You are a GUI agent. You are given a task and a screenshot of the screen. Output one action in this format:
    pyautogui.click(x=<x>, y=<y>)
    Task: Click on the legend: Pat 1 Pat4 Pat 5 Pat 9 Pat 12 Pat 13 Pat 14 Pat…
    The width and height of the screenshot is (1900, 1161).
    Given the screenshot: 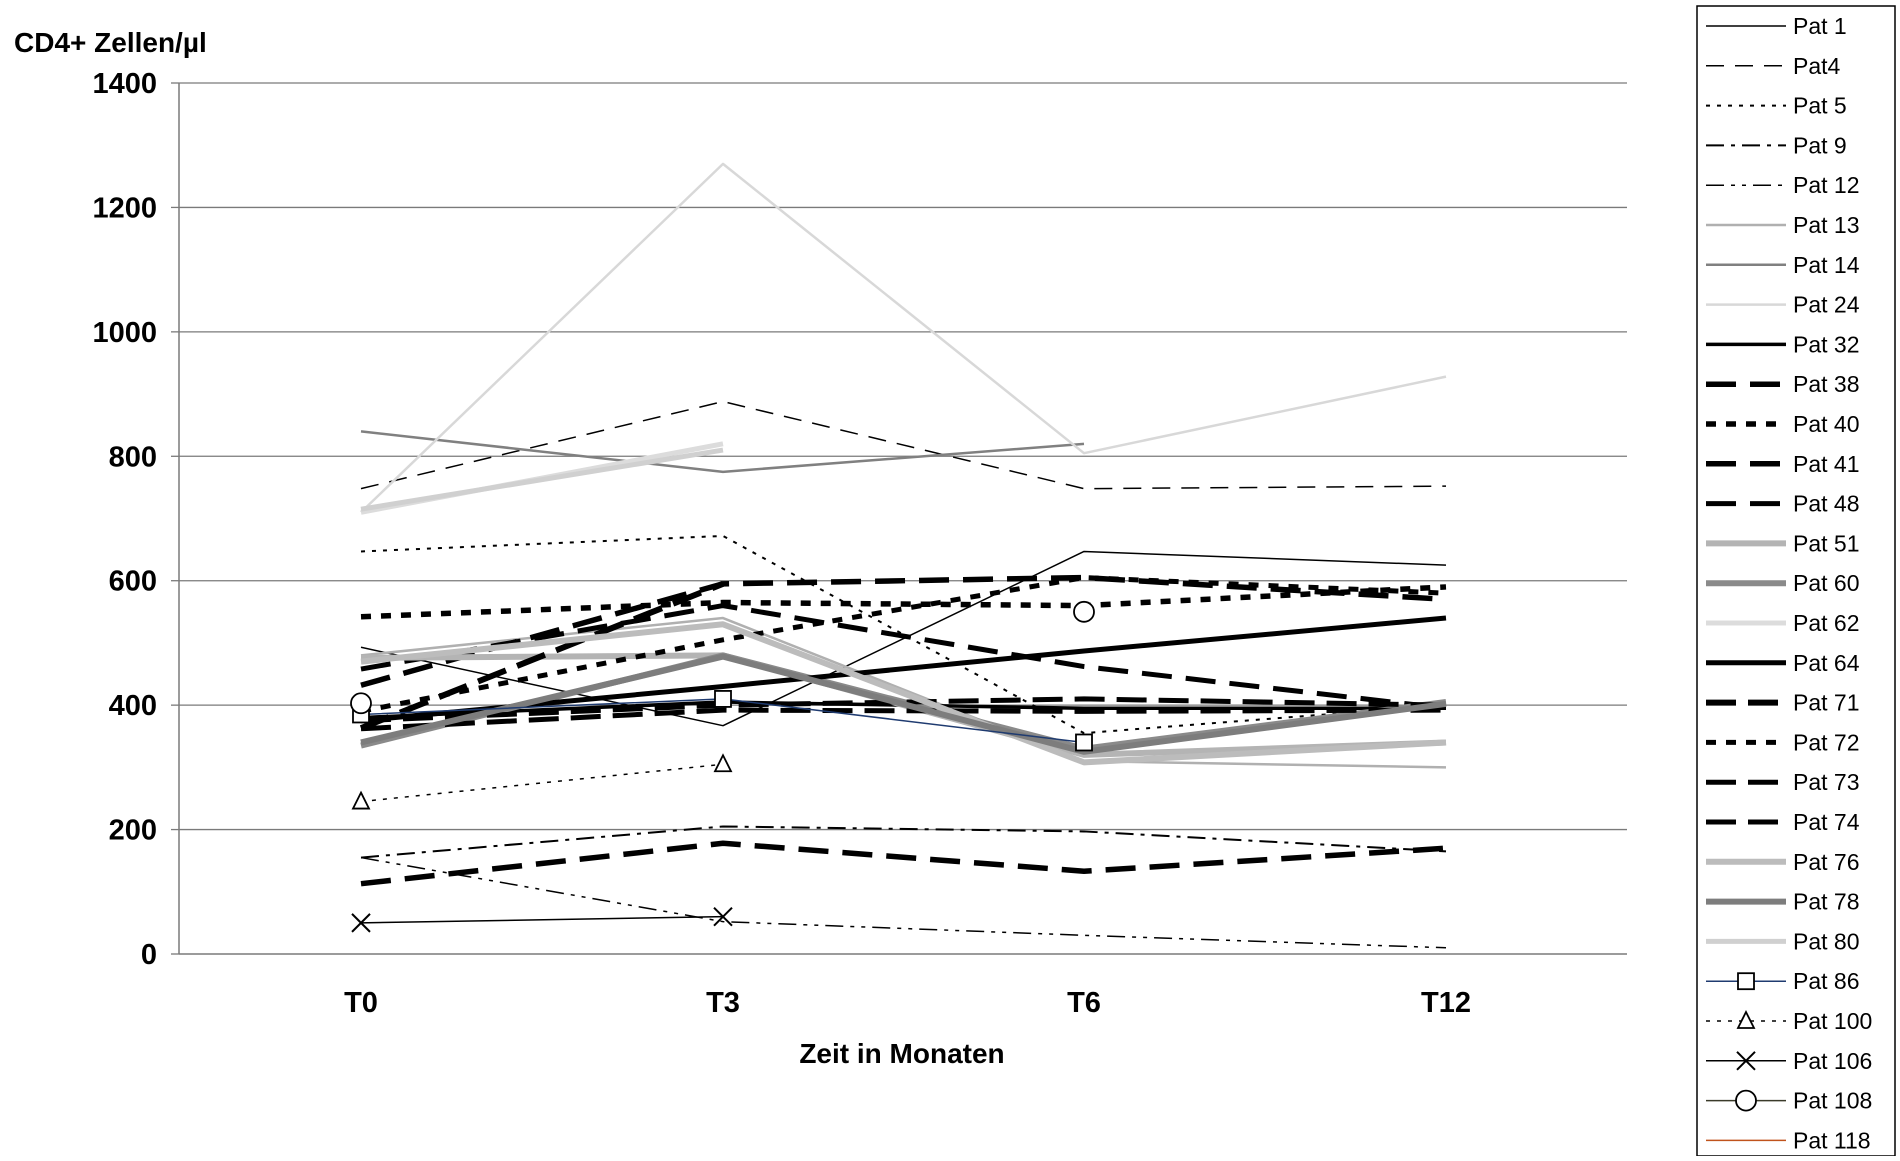 What is the action you would take?
    pyautogui.click(x=1796, y=581)
    